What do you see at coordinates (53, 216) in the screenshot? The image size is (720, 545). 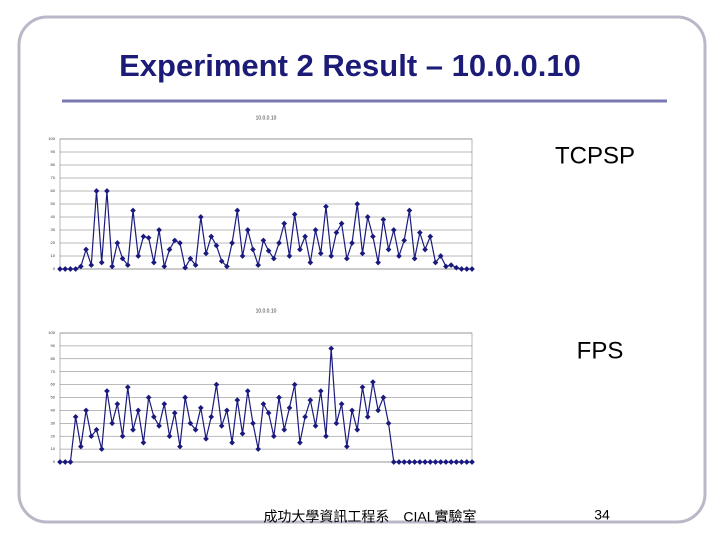 I see `y-tick-label: 40` at bounding box center [53, 216].